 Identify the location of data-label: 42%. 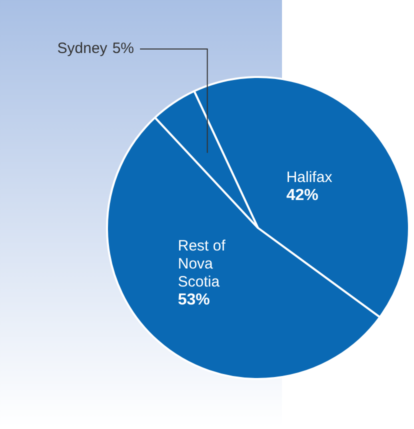
(302, 195).